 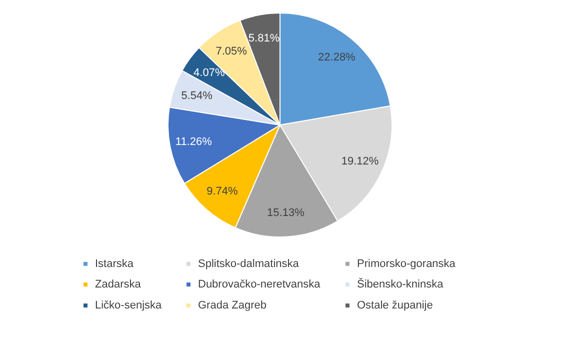 What do you see at coordinates (264, 38) in the screenshot?
I see `data-label: 5.81%` at bounding box center [264, 38].